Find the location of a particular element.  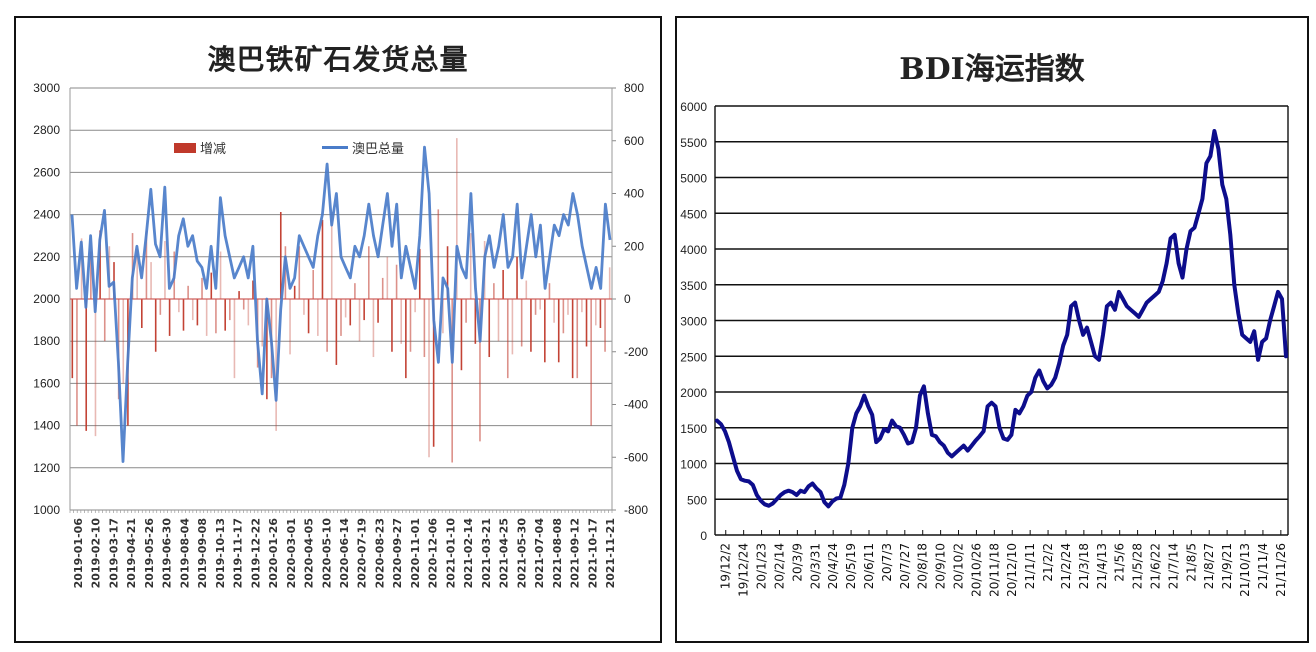

y-tick-right: 800 is located at coordinates (634, 88).